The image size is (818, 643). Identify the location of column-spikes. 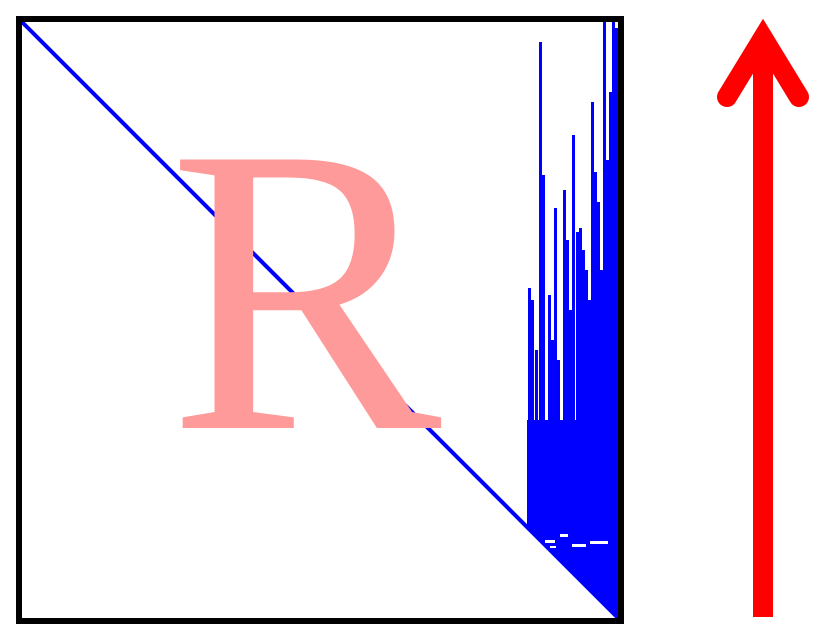
(574, 275).